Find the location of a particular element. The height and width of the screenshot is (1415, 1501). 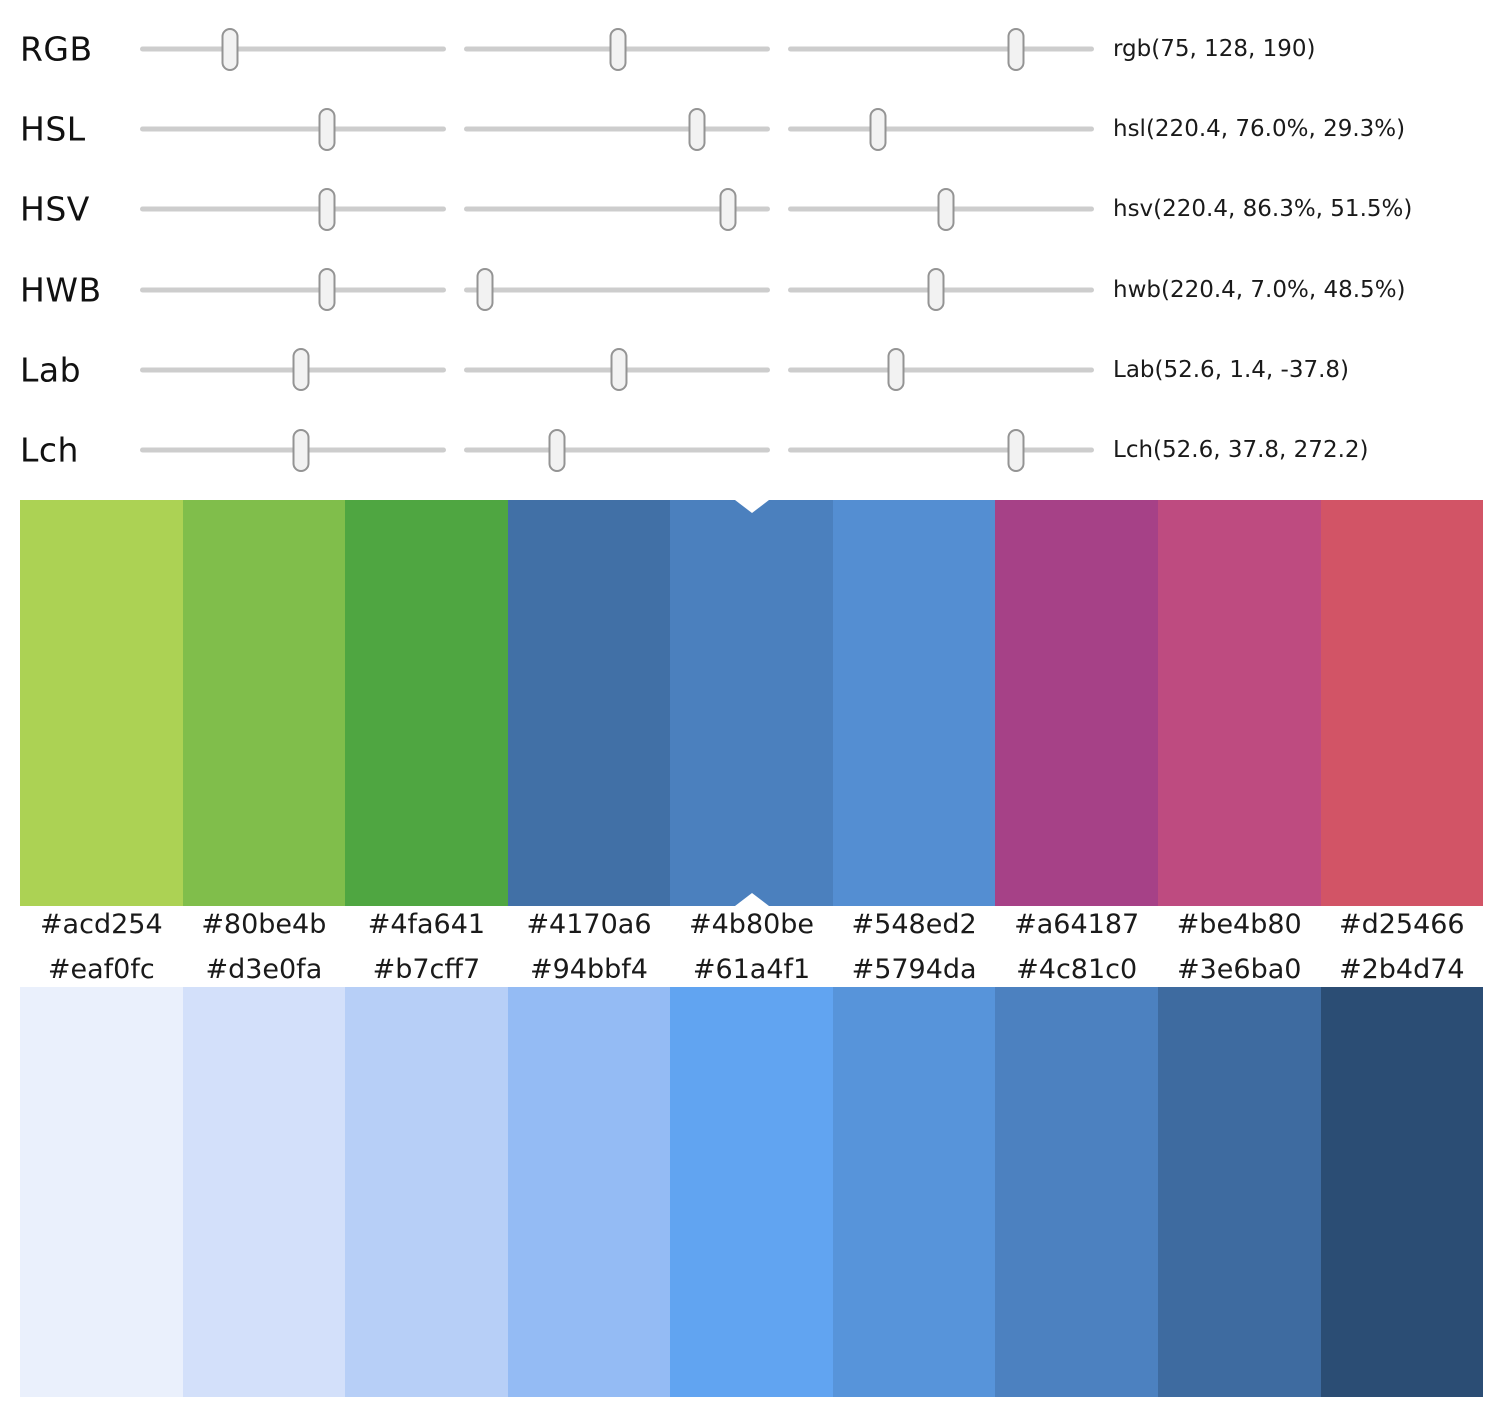

lab-channel-2-slider-track is located at coordinates (617, 370).